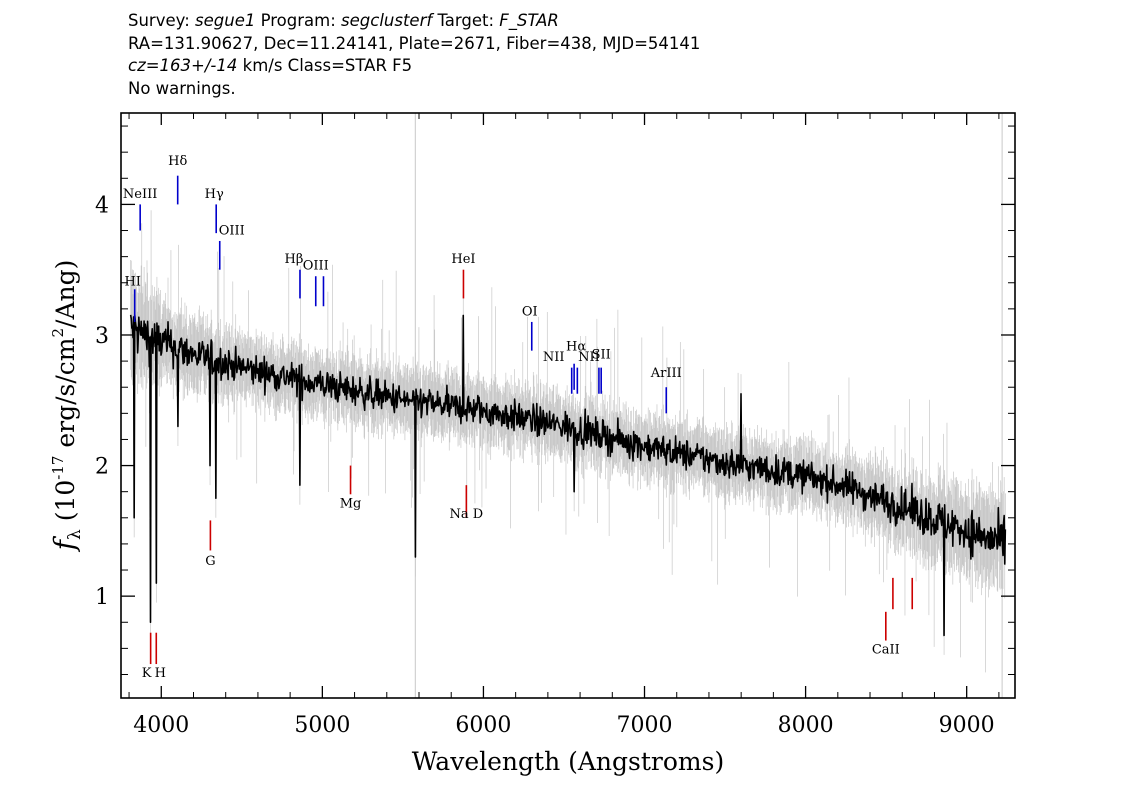 This screenshot has width=1134, height=810. Describe the element at coordinates (322, 725) in the screenshot. I see `x-tick-label: 5000` at that location.